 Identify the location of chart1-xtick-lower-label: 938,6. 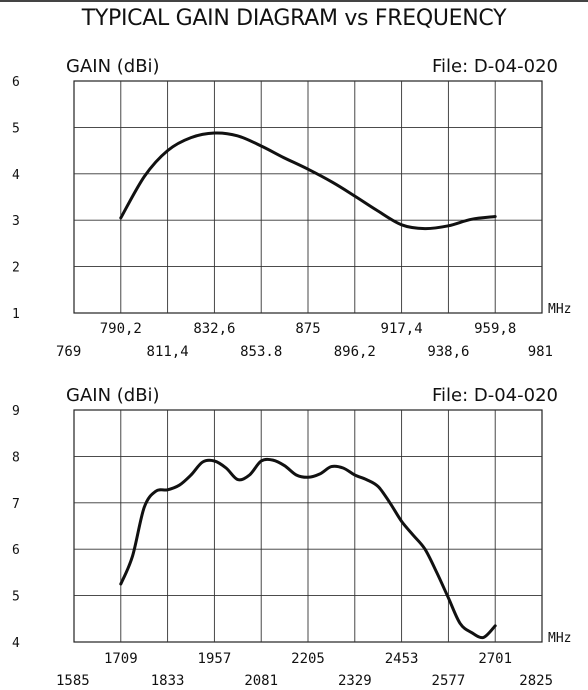
(448, 352).